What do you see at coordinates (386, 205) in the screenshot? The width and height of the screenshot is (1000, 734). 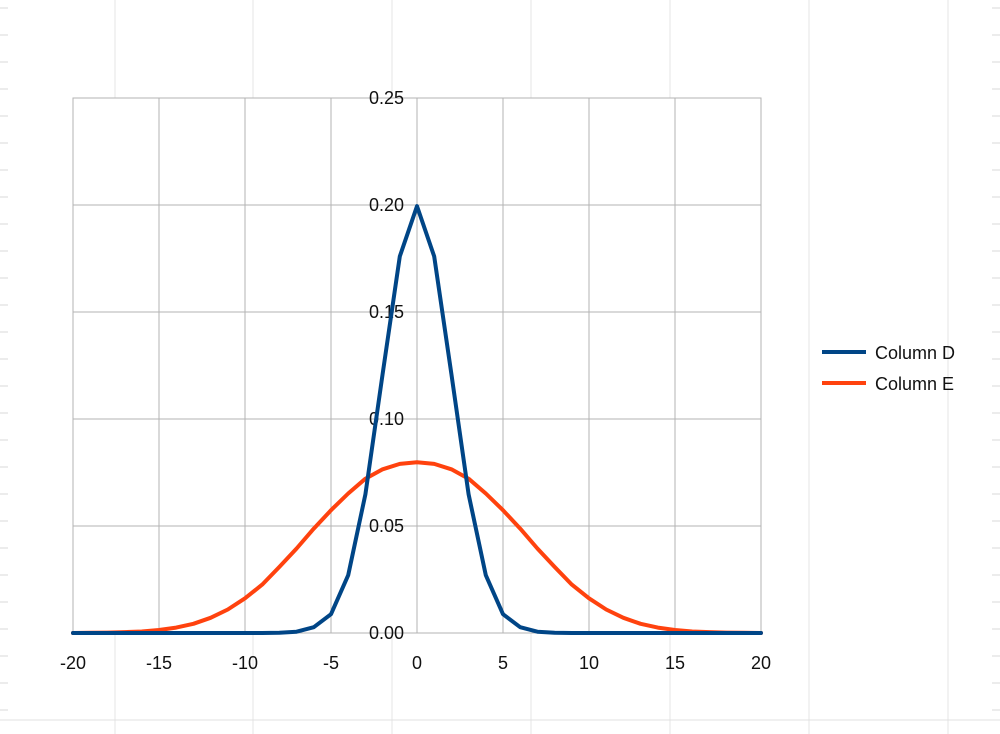 I see `y-tick-label: 0.20` at bounding box center [386, 205].